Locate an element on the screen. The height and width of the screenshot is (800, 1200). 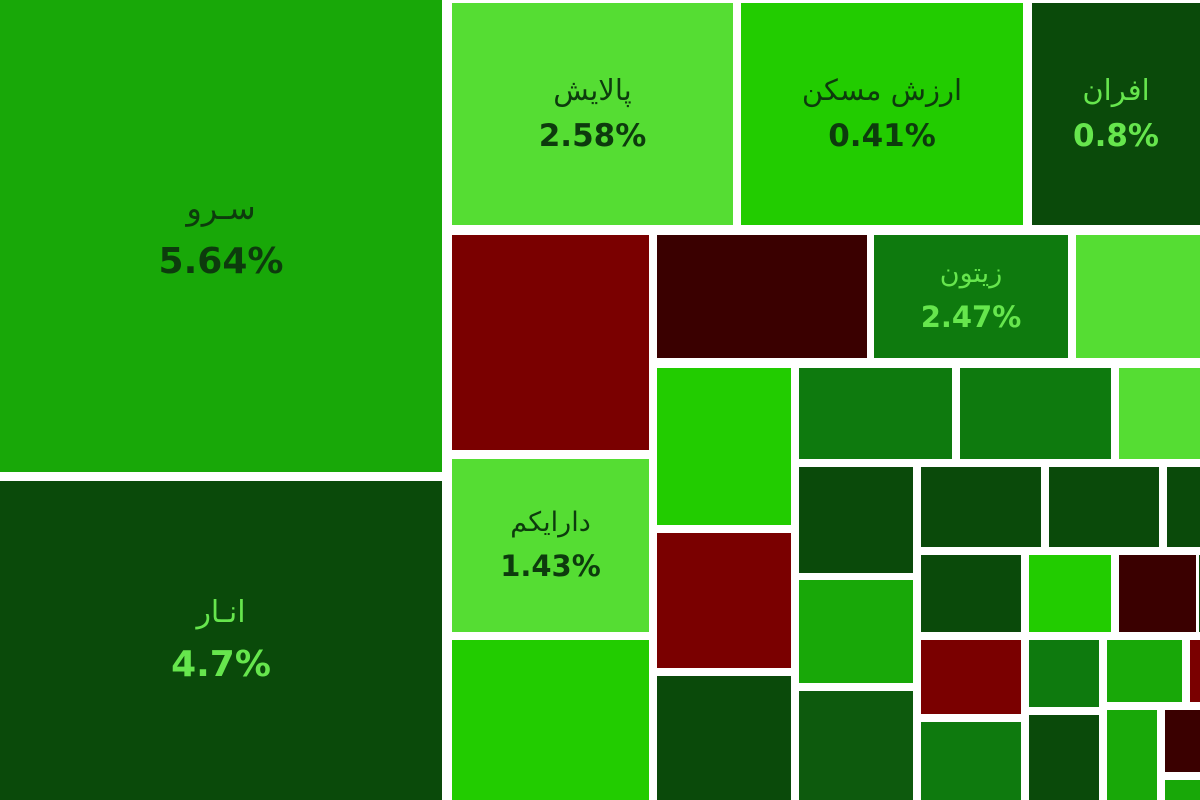
tile-value: 2.47% is located at coordinates (971, 317).